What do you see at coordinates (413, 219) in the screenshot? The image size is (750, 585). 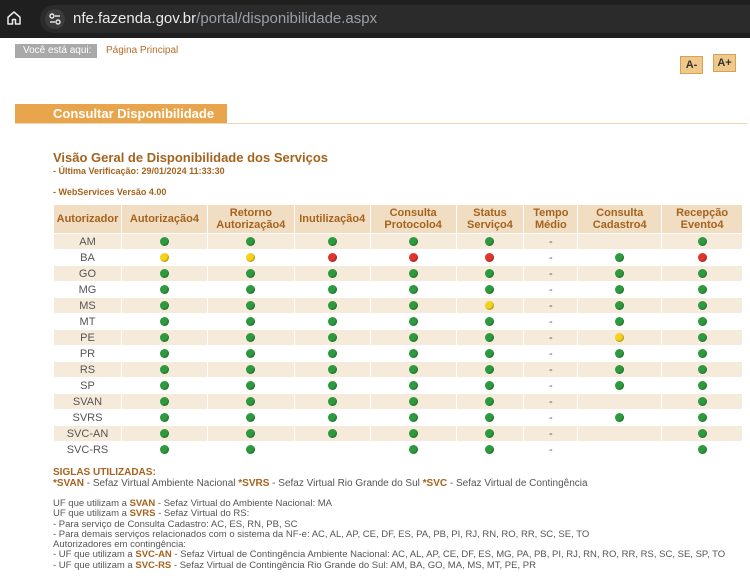 I see `column-header: Consulta Protocolo4` at bounding box center [413, 219].